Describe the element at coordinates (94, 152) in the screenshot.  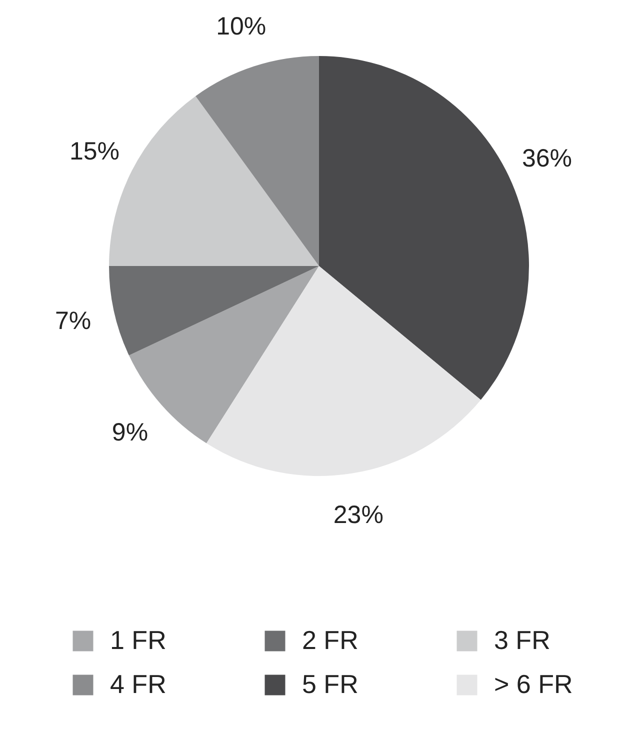
I see `data-label: 15%` at that location.